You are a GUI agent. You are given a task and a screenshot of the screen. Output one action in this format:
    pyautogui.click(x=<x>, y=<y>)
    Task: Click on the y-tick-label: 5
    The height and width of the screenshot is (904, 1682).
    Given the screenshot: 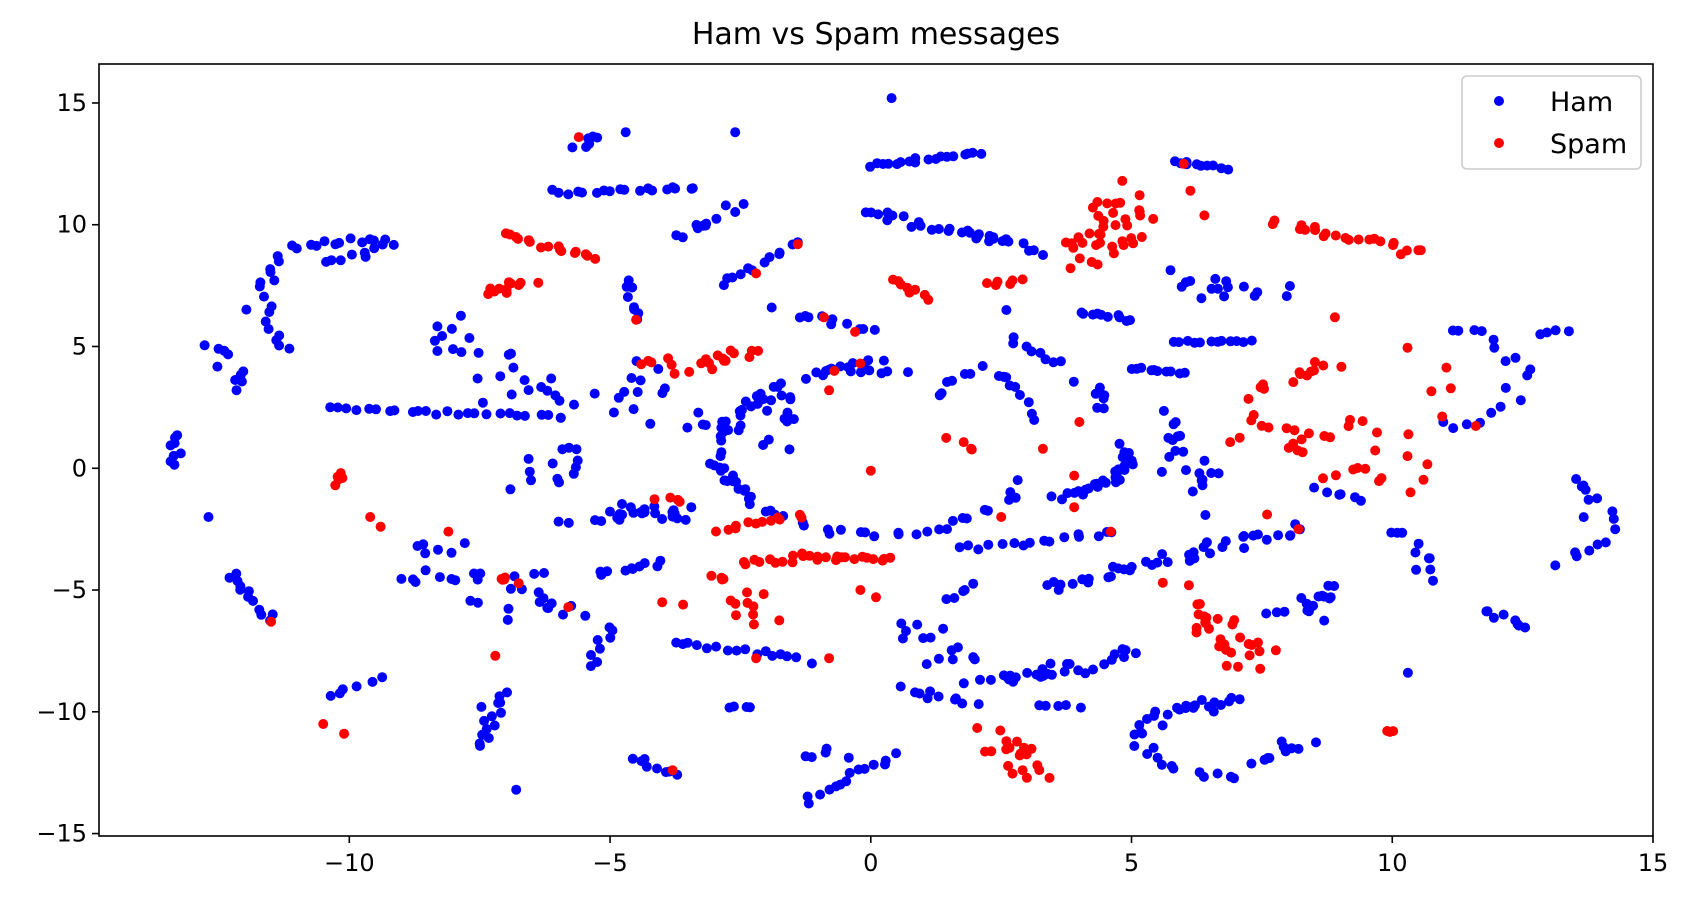 What is the action you would take?
    pyautogui.click(x=79, y=346)
    